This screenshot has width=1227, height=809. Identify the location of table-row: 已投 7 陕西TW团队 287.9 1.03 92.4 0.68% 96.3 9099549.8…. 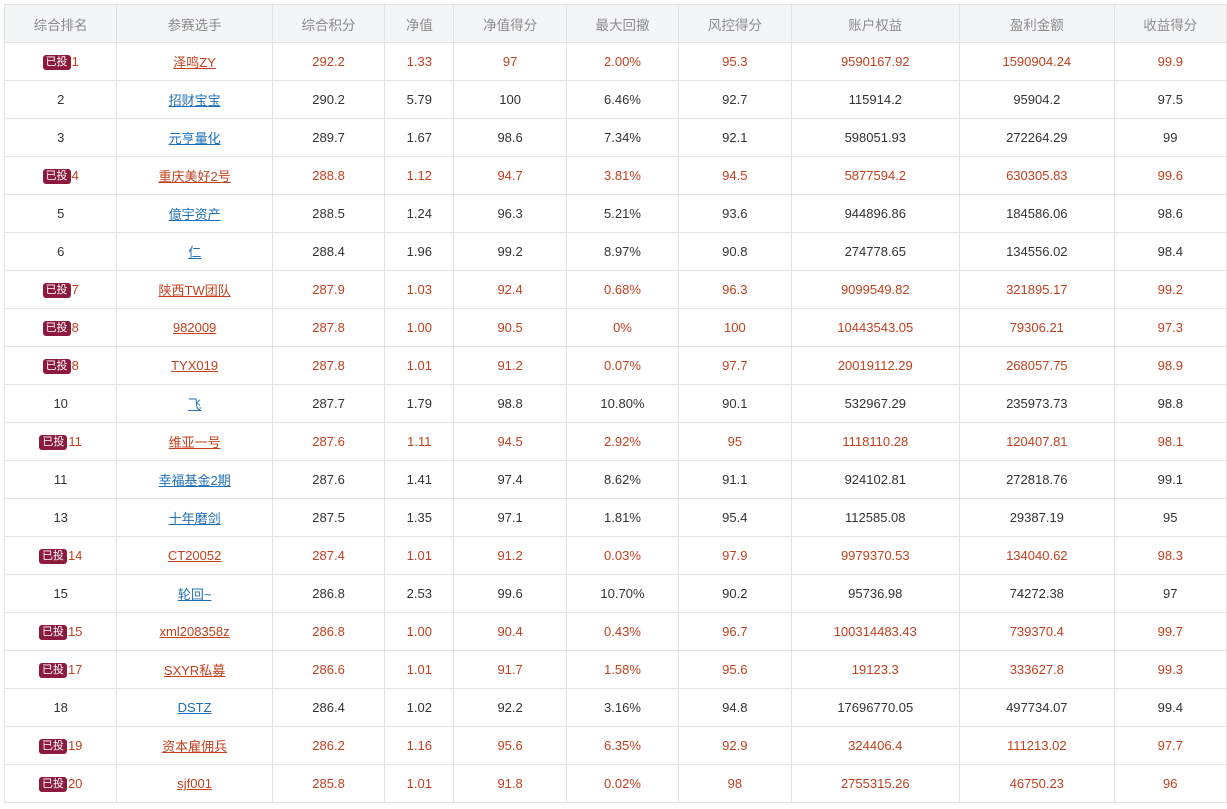
(615, 289).